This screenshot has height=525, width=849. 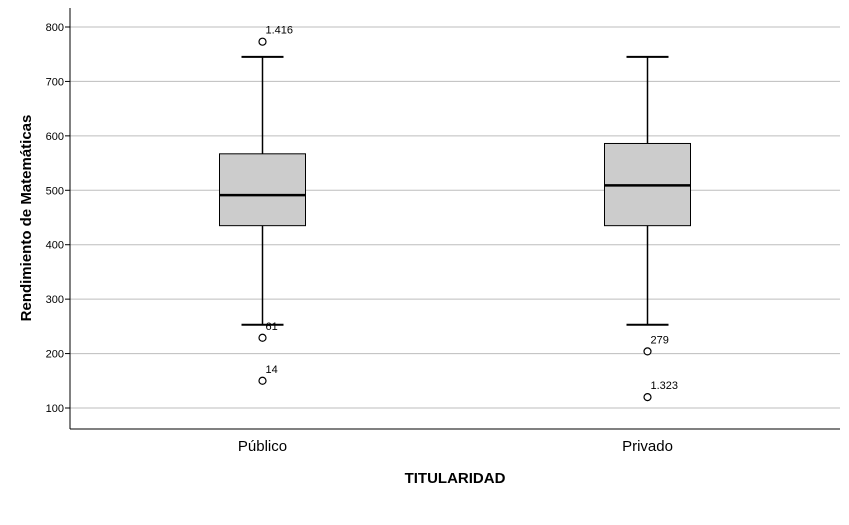 I want to click on y-tick-label: 100, so click(x=55, y=409).